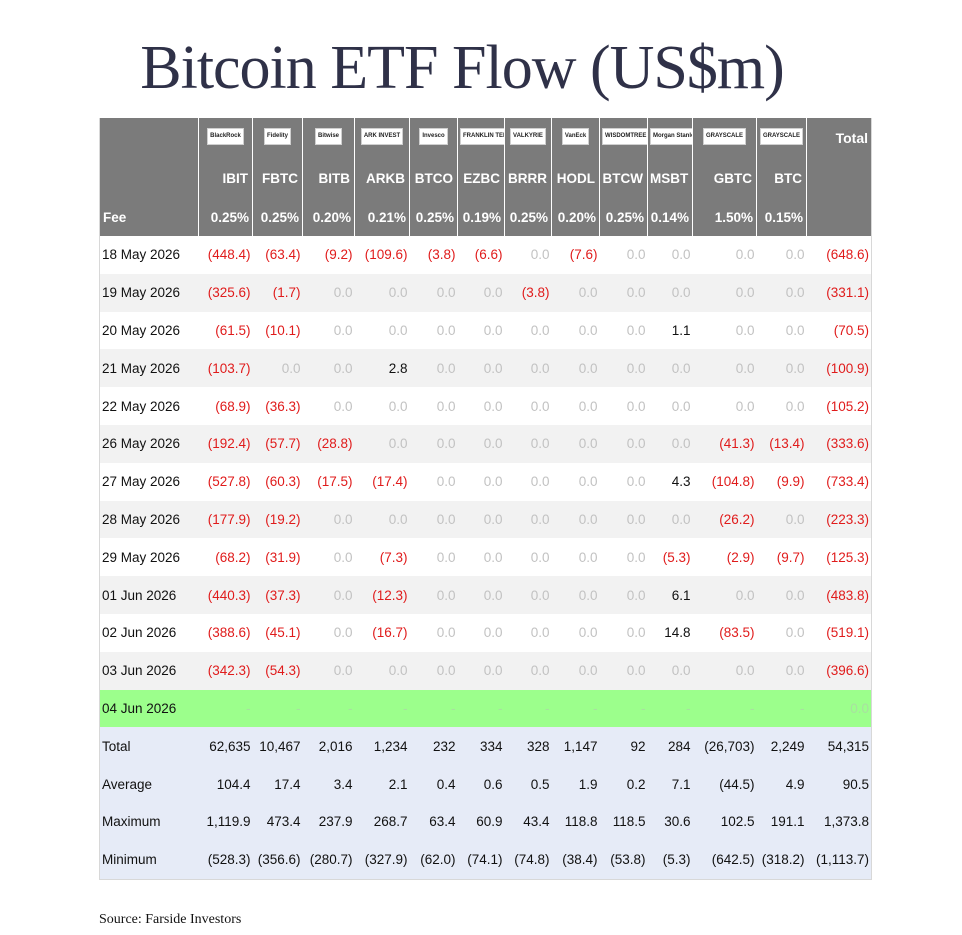 The width and height of the screenshot is (962, 935). I want to click on fee-cell: 0.21%, so click(382, 217).